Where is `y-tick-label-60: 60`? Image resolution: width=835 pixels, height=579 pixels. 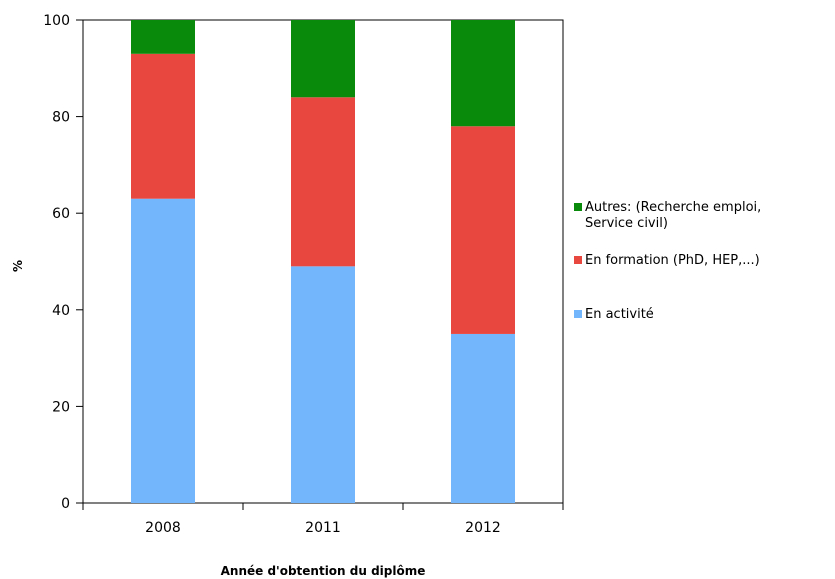
y-tick-label-60: 60 is located at coordinates (61, 214).